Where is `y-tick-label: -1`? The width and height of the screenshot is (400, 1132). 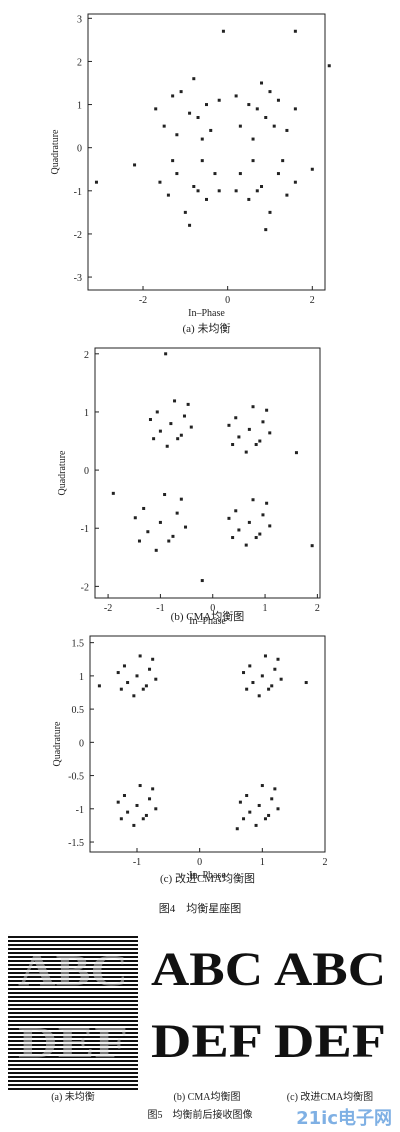 y-tick-label: -1 is located at coordinates (78, 192).